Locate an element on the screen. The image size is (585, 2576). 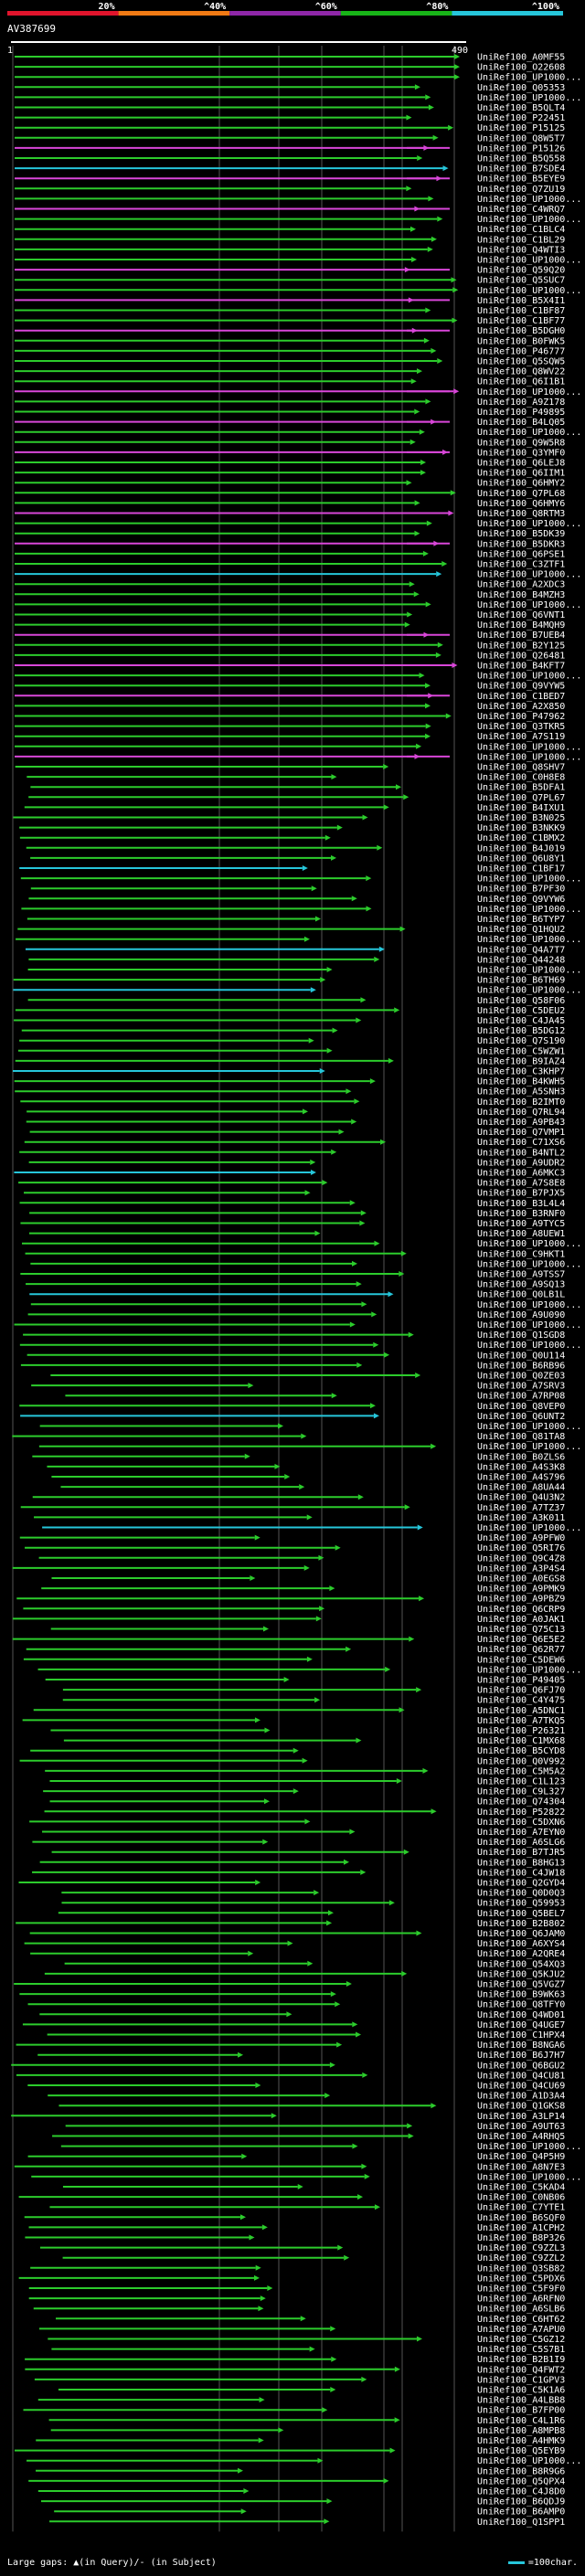
hit-label-link: UniRef100_C7YTE1 is located at coordinates (521, 2208).